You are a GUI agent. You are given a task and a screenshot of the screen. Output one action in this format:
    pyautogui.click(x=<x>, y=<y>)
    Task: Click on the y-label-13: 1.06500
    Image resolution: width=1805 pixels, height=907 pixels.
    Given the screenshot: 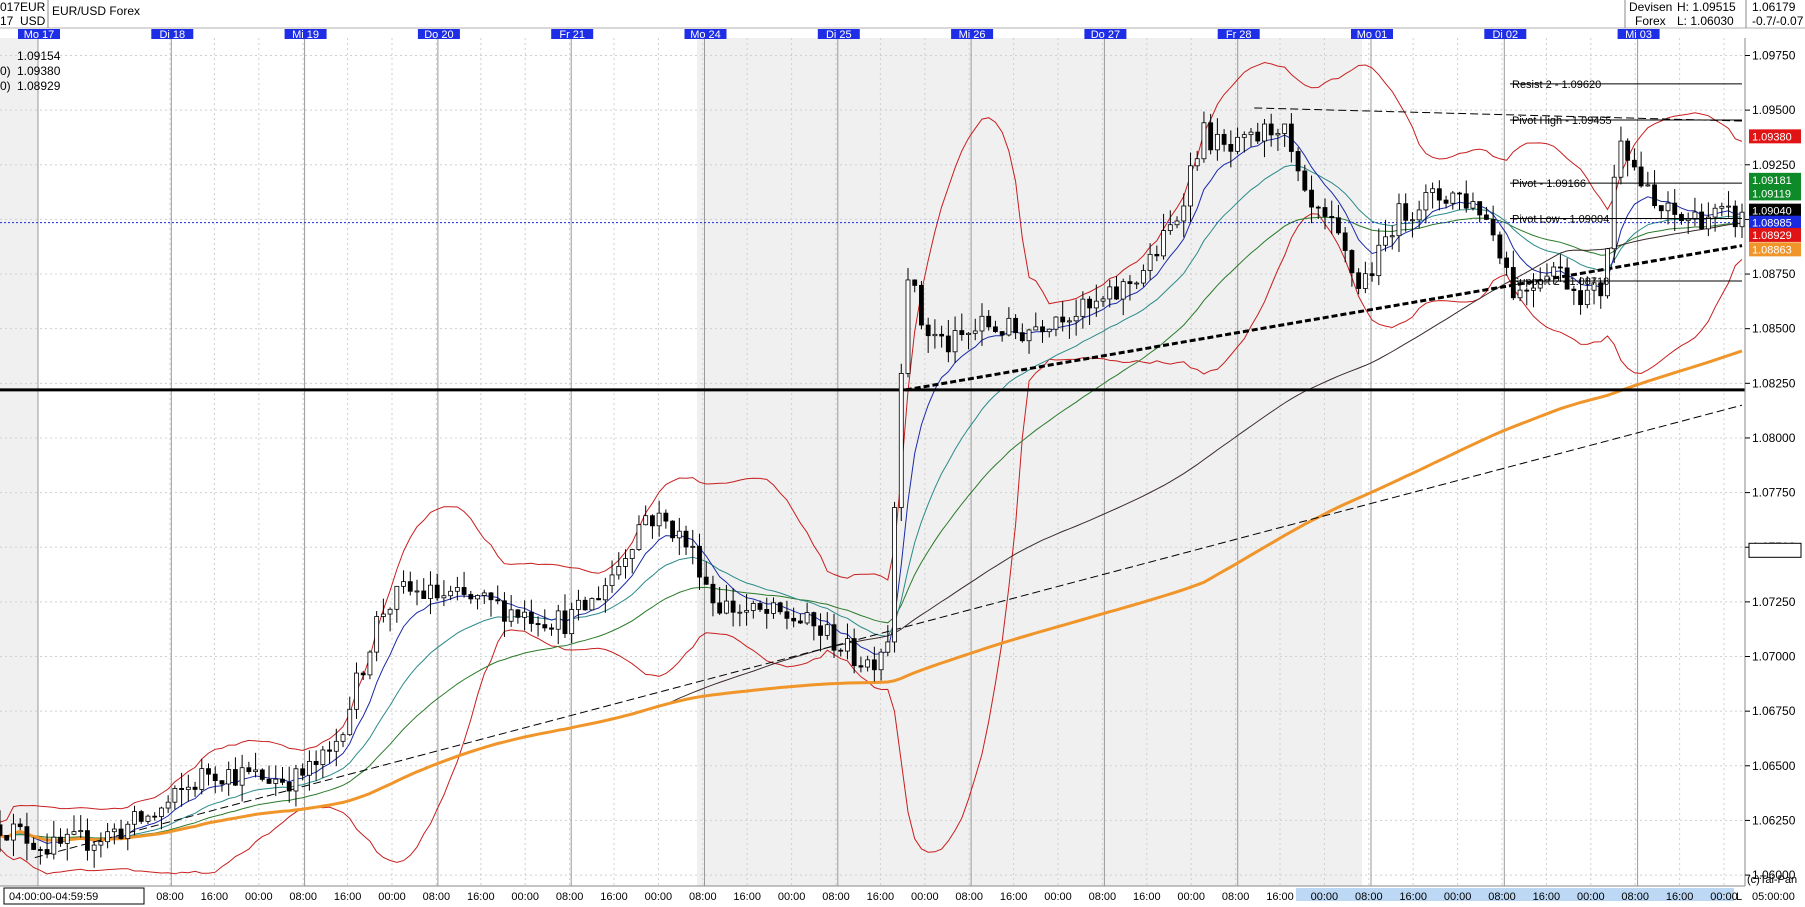 What is the action you would take?
    pyautogui.click(x=1774, y=766)
    